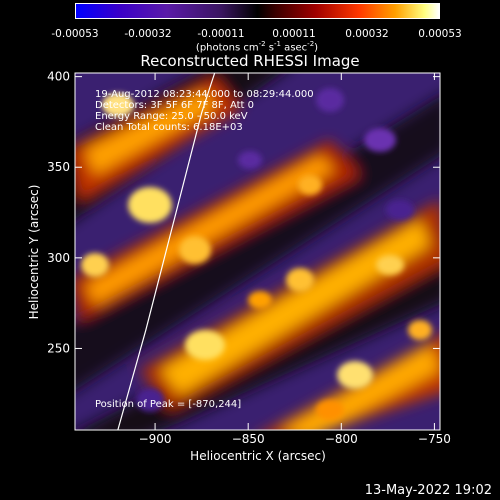 This screenshot has height=500, width=500. What do you see at coordinates (155, 439) in the screenshot?
I see `x-tick-label: −900` at bounding box center [155, 439].